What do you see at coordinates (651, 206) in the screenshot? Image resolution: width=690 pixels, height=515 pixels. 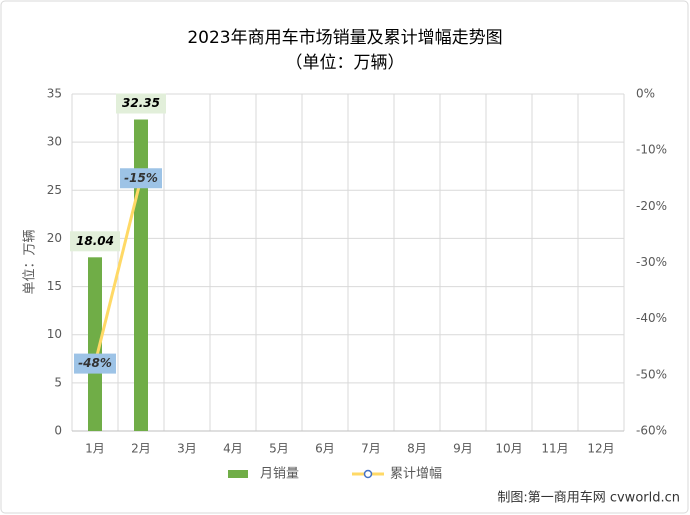 I see `y2-tick-label: -20%` at bounding box center [651, 206].